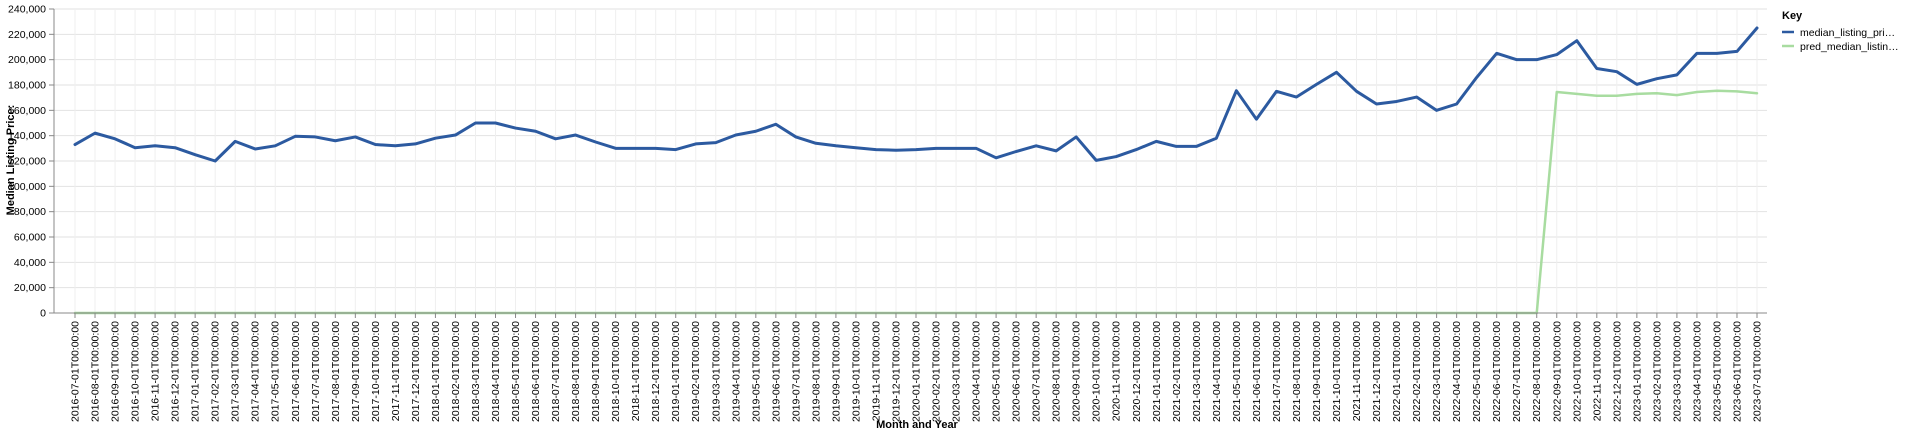 The image size is (1920, 434). What do you see at coordinates (516, 371) in the screenshot?
I see `x-tick-label: 2018-05-01T00:00:00` at bounding box center [516, 371].